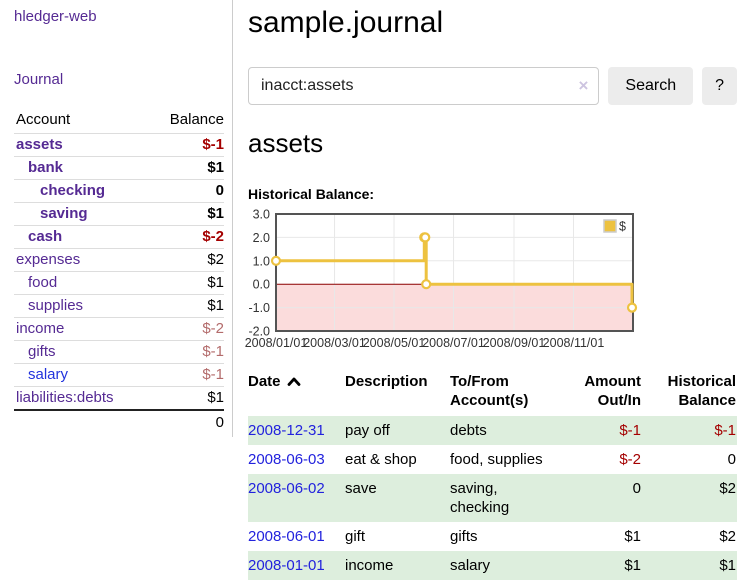 Image resolution: width=742 pixels, height=582 pixels. What do you see at coordinates (264, 381) in the screenshot?
I see `register-header-date-label: Date` at bounding box center [264, 381].